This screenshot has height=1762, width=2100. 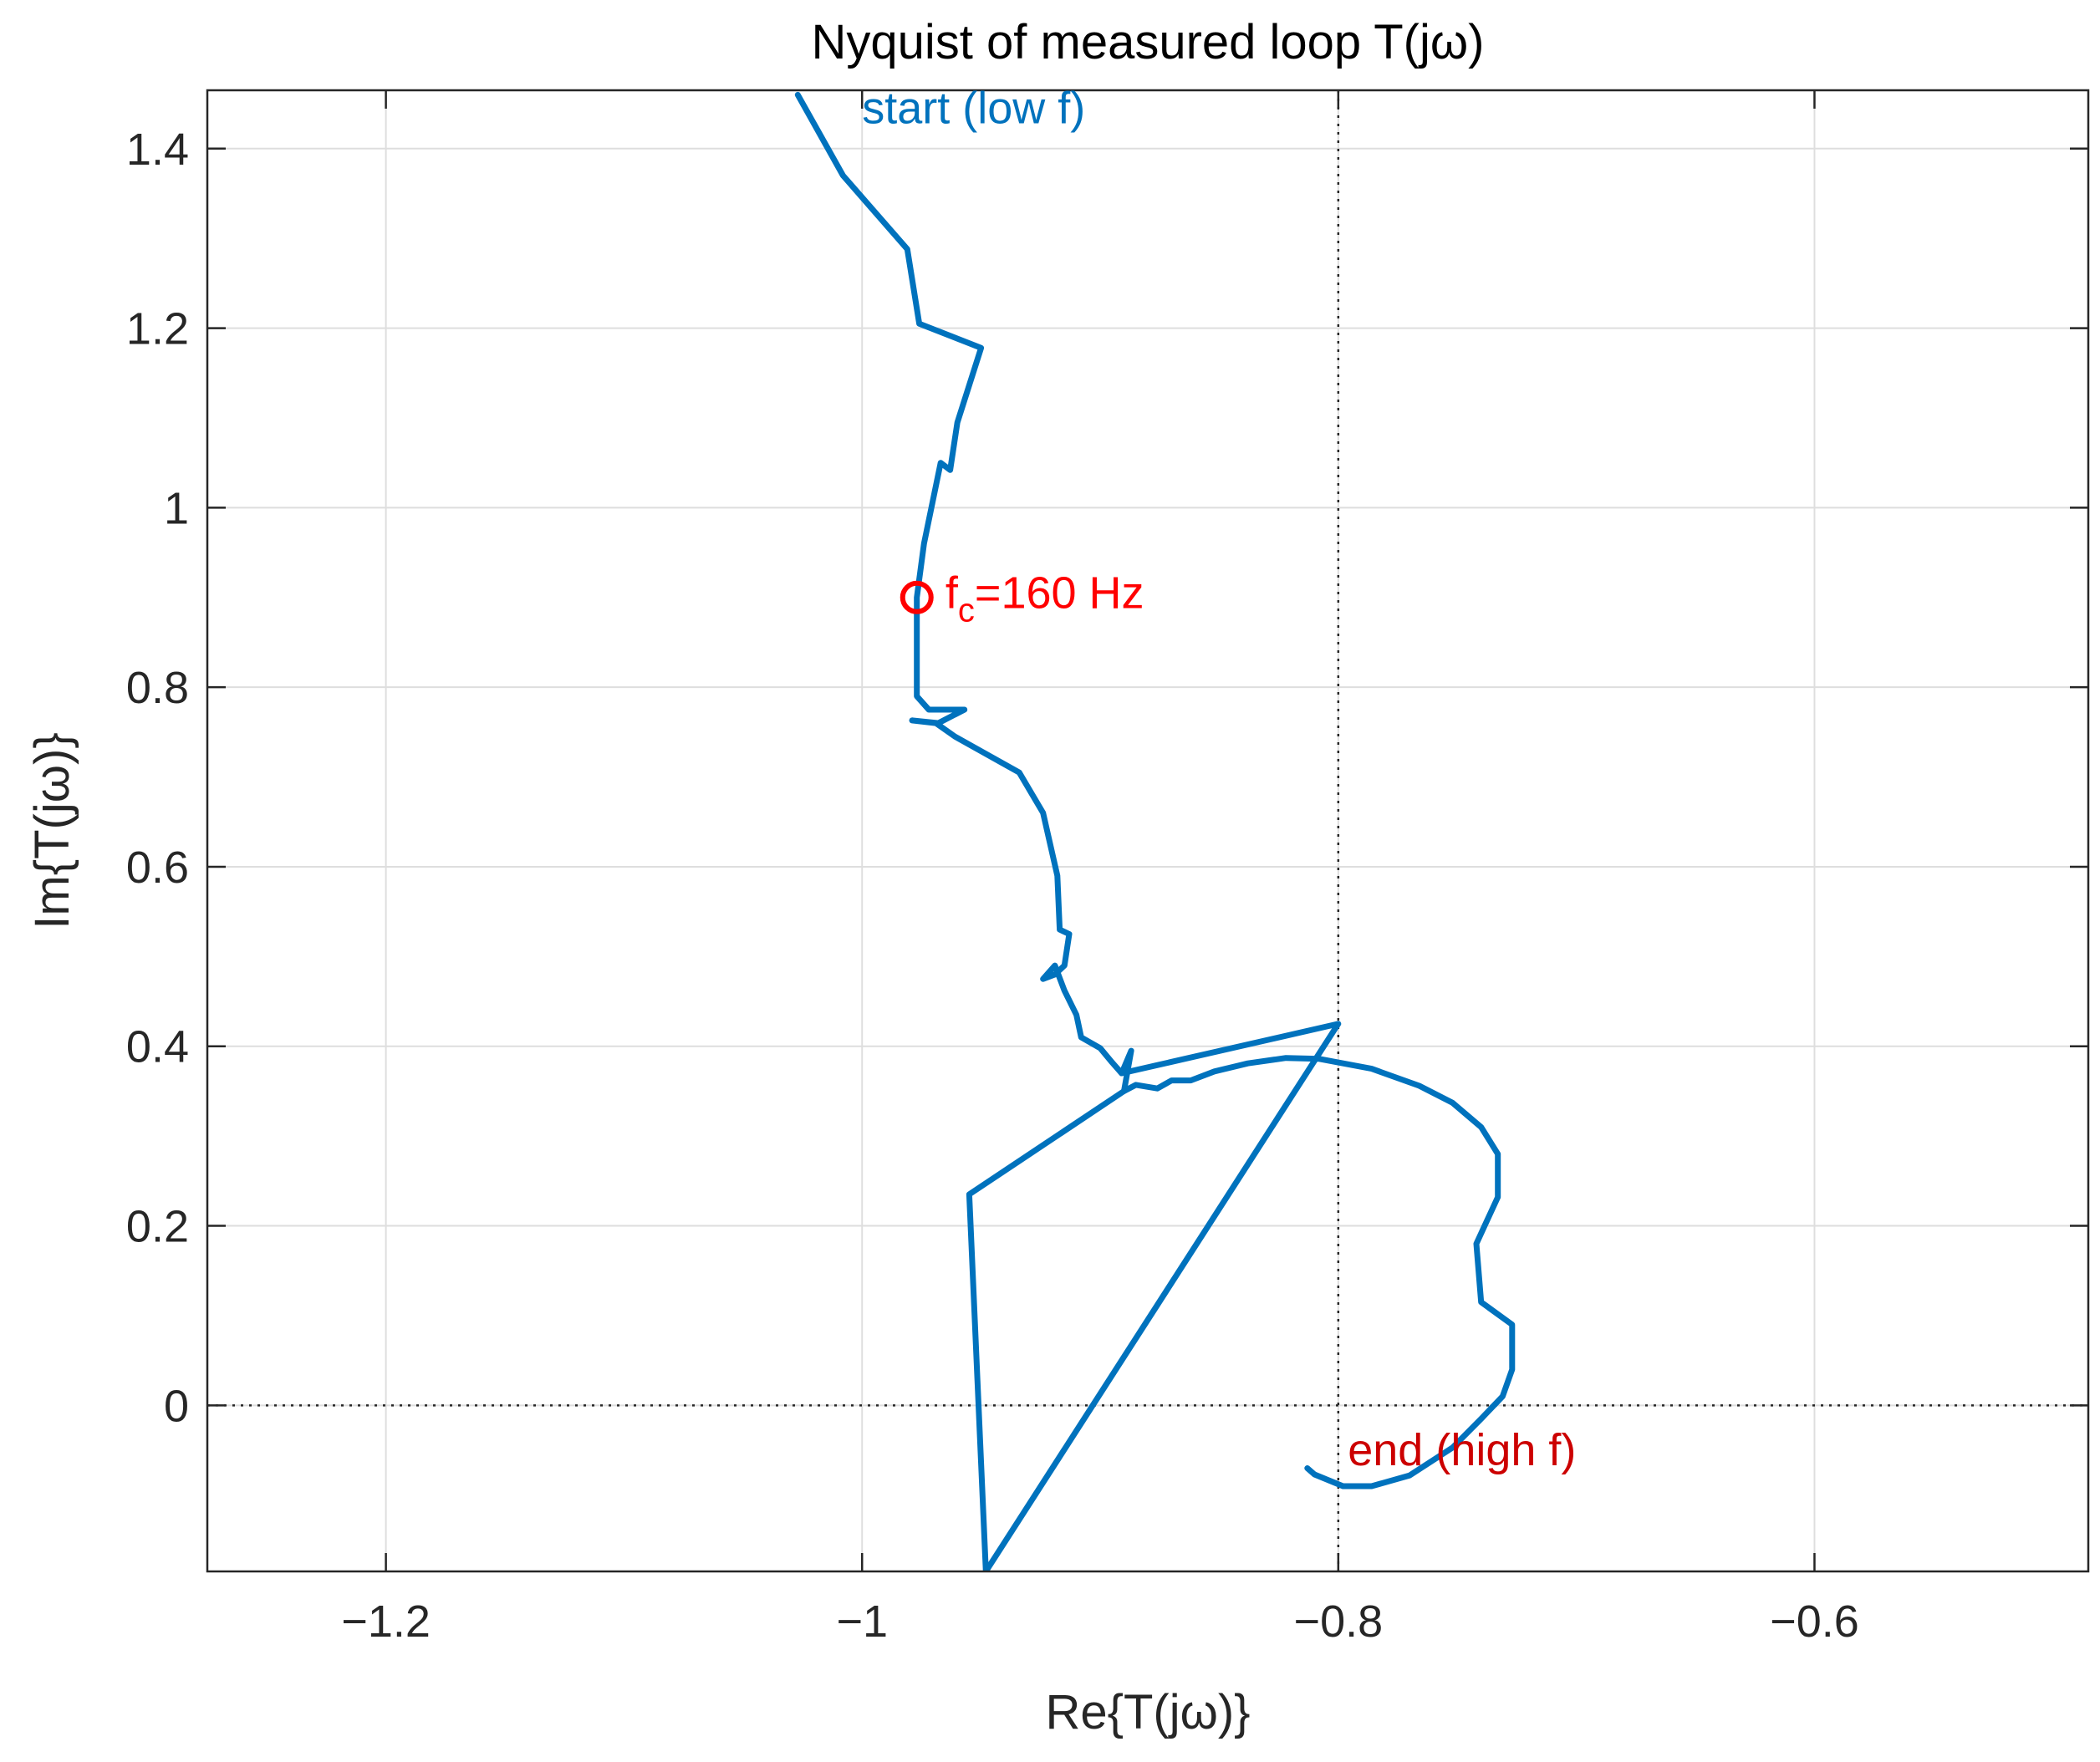 What do you see at coordinates (157, 329) in the screenshot?
I see `y-tick-label: 1.2` at bounding box center [157, 329].